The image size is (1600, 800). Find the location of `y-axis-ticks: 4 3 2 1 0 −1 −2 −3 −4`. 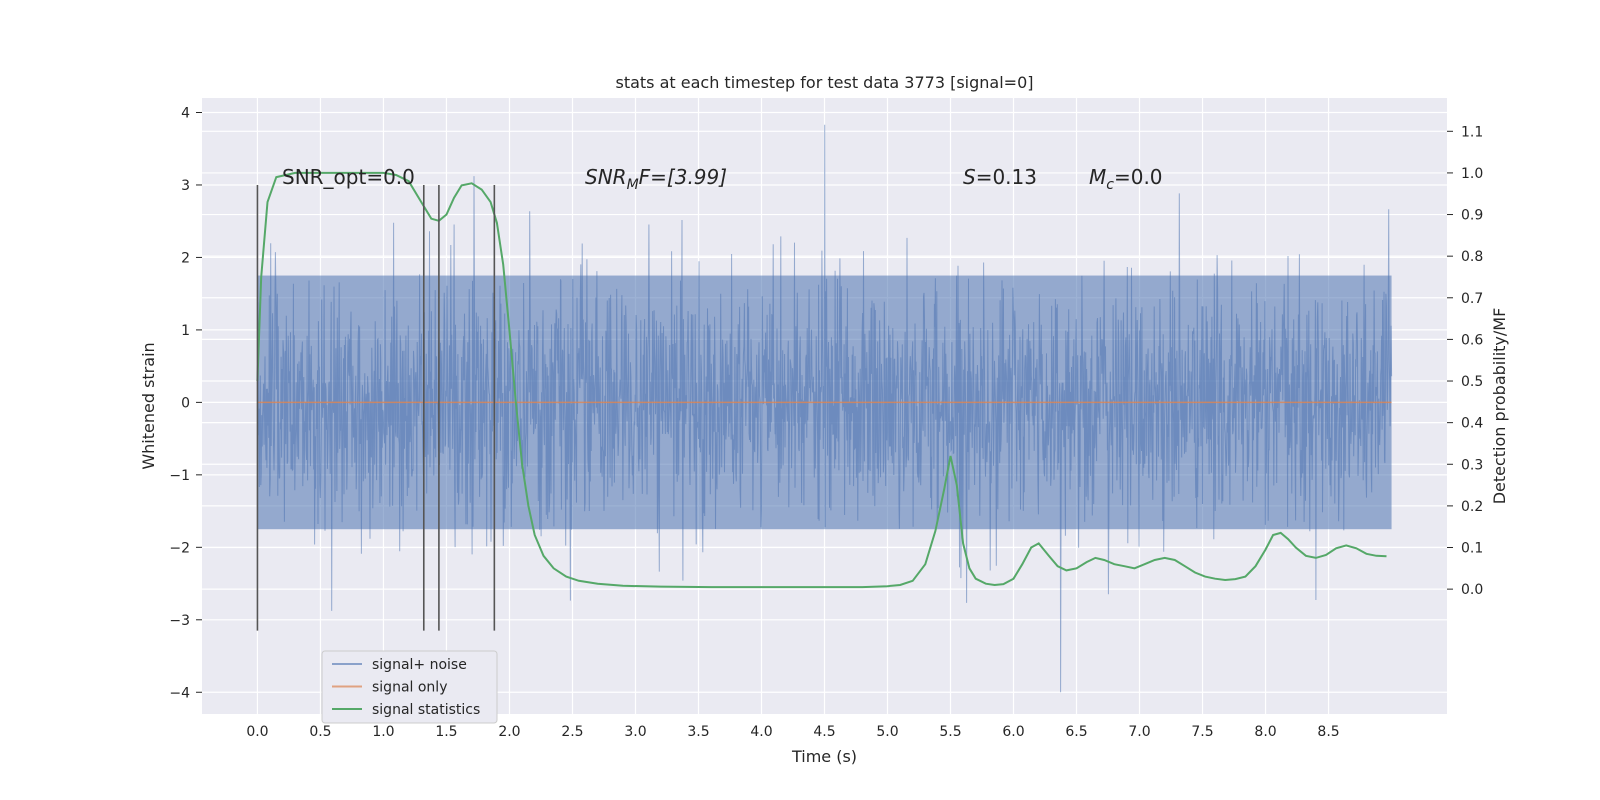

y-axis-ticks: 4 3 2 1 0 −1 −2 −3 −4 is located at coordinates (185, 403).